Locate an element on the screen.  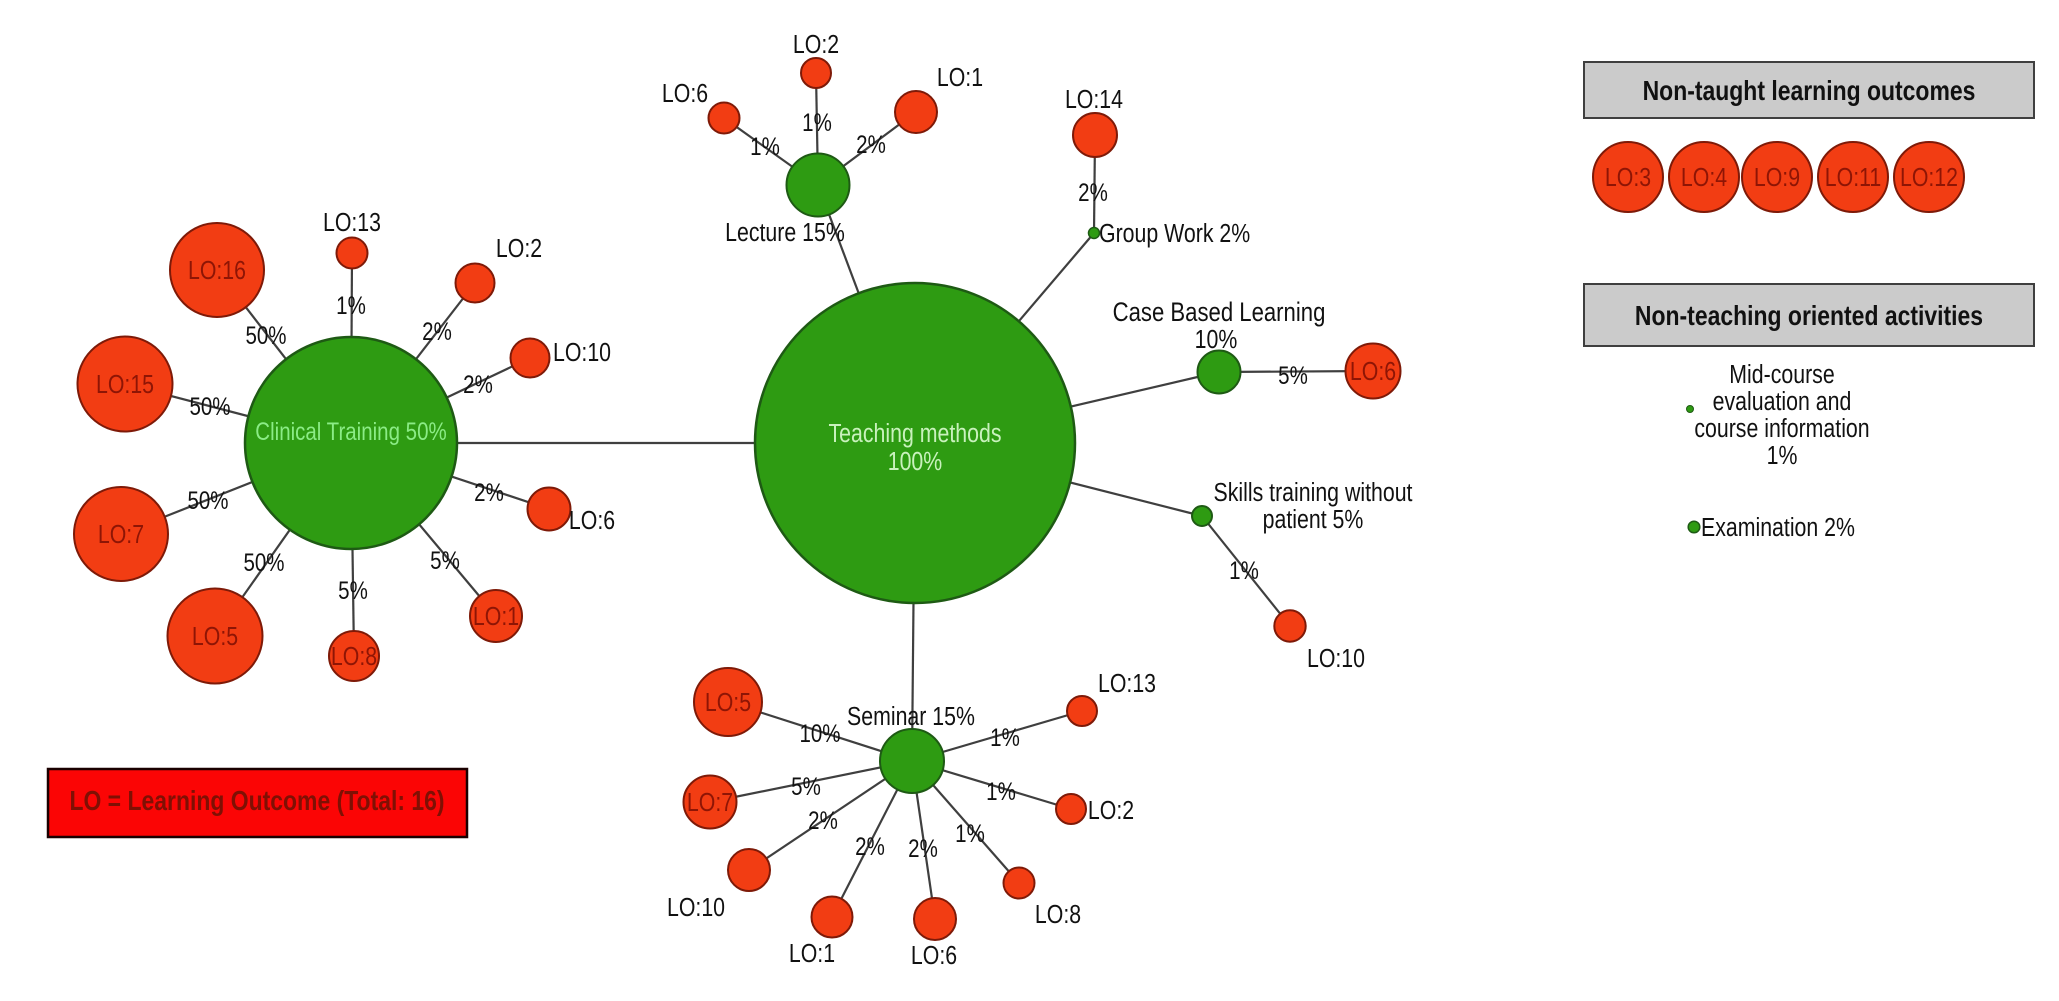
svg-text: Seminar 15% is located at coordinates (911, 717).